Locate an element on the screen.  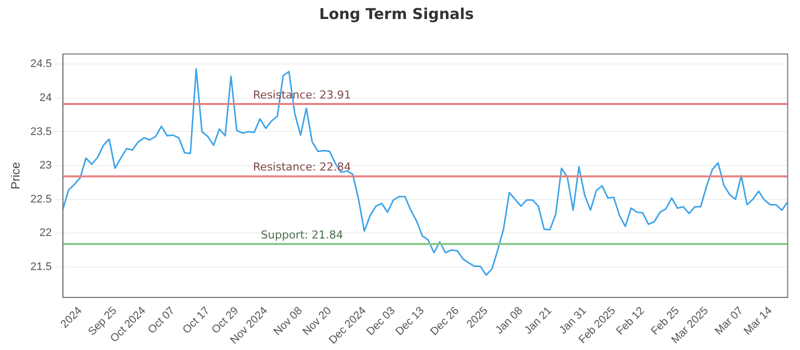
y-tick-label: 24 is located at coordinates (46, 98).